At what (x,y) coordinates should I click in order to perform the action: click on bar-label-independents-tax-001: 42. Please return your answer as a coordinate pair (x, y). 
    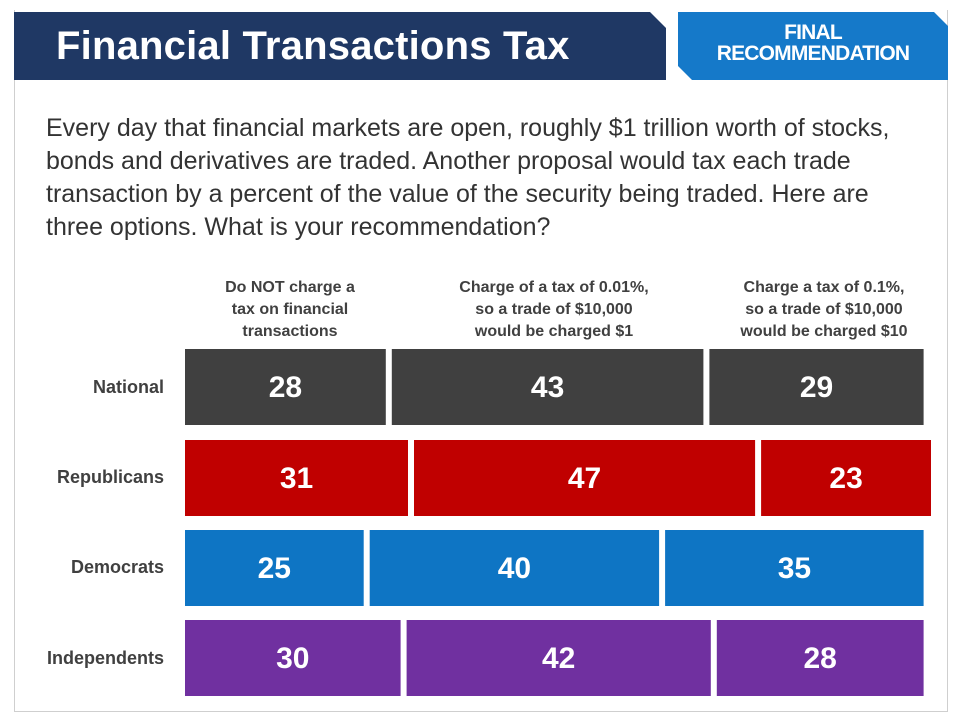
    Looking at the image, I should click on (558, 658).